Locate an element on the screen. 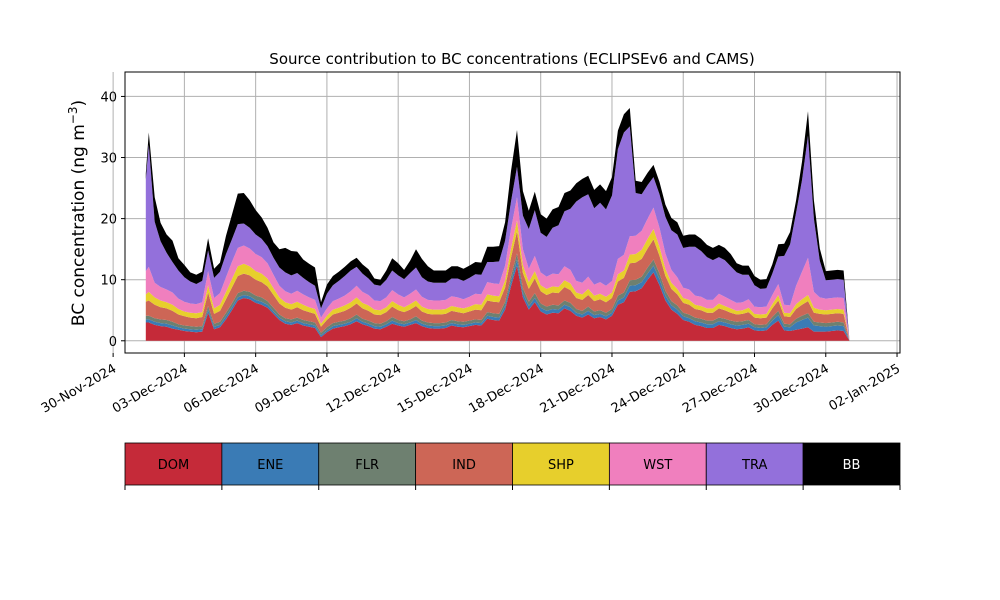 The width and height of the screenshot is (1000, 600). legend-label-wst: WST is located at coordinates (657, 465).